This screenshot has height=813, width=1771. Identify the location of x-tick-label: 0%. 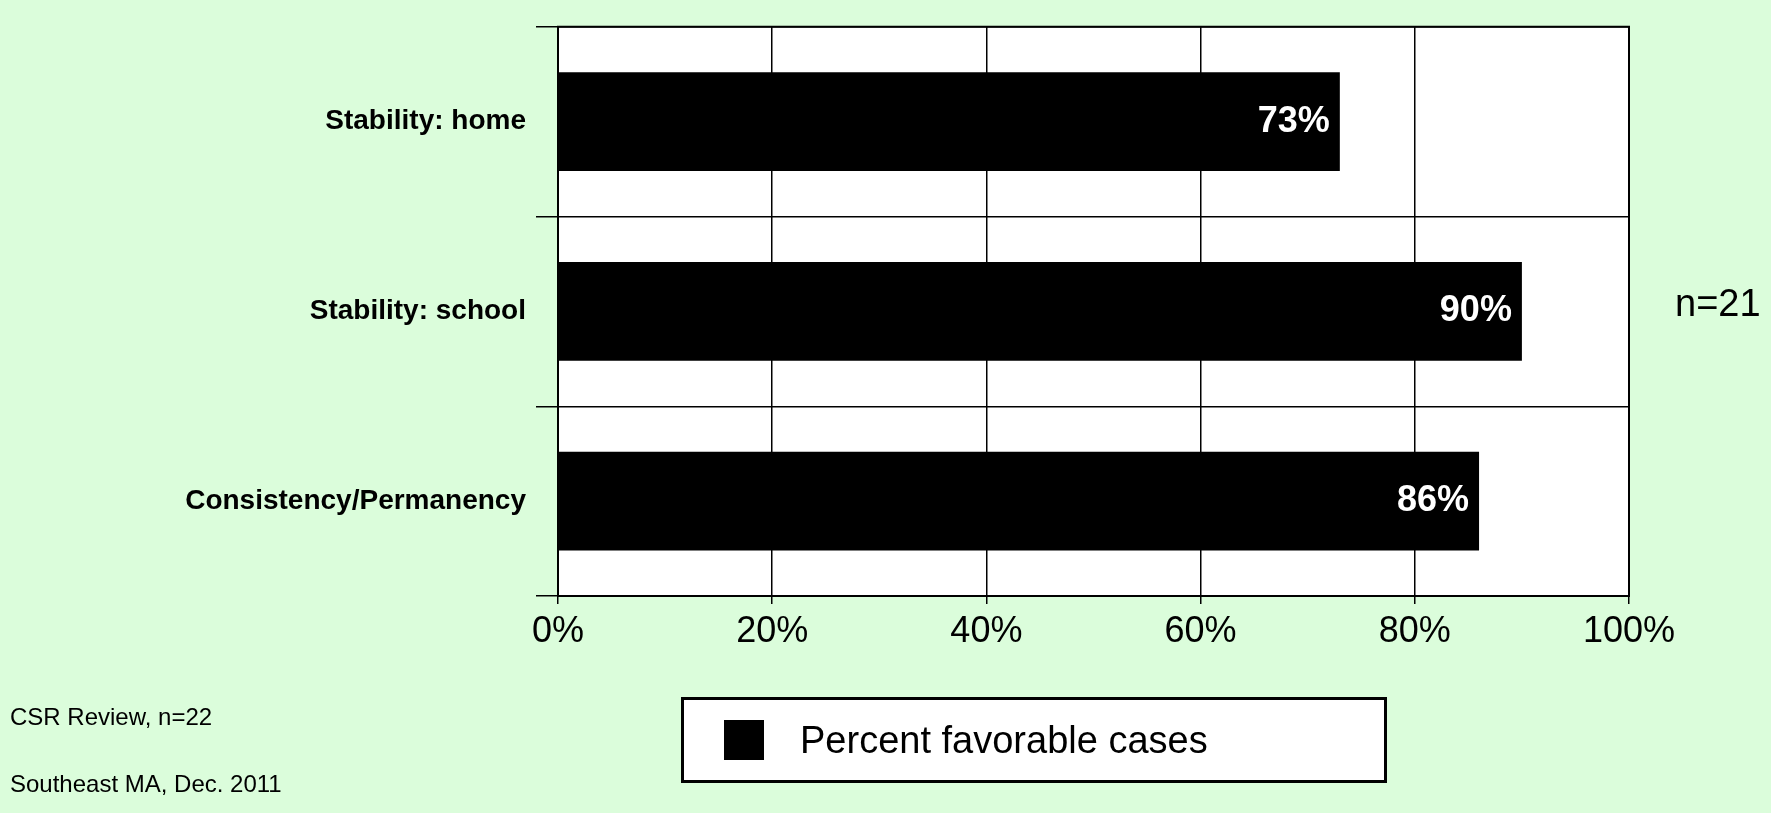
(558, 629).